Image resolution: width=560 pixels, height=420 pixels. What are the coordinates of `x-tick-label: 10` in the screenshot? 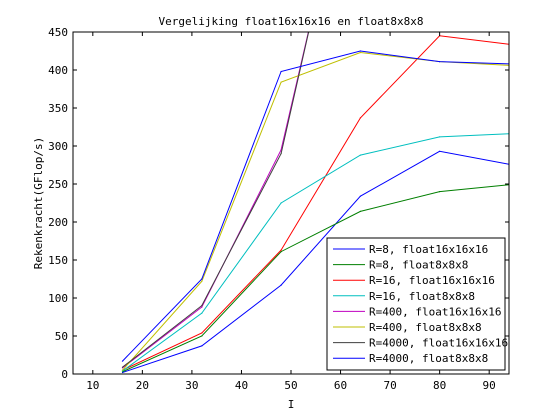 It's located at (92, 385).